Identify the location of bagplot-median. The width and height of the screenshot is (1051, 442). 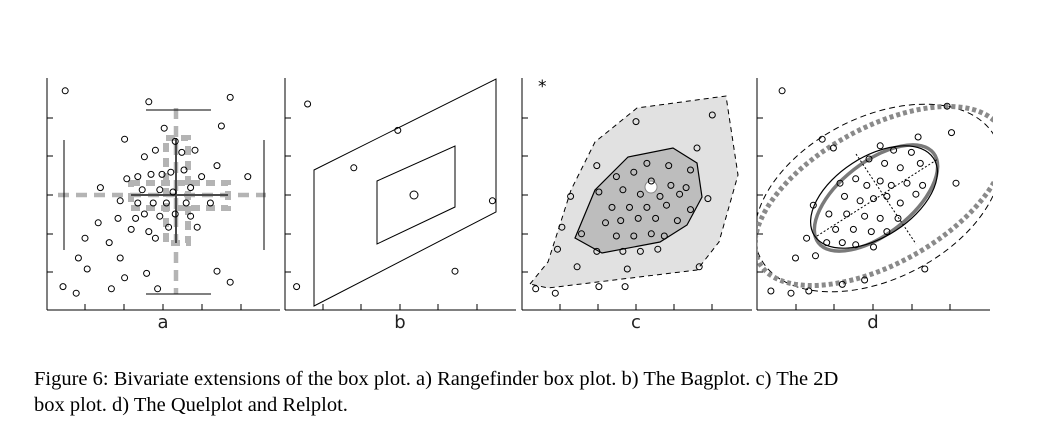
(414, 195).